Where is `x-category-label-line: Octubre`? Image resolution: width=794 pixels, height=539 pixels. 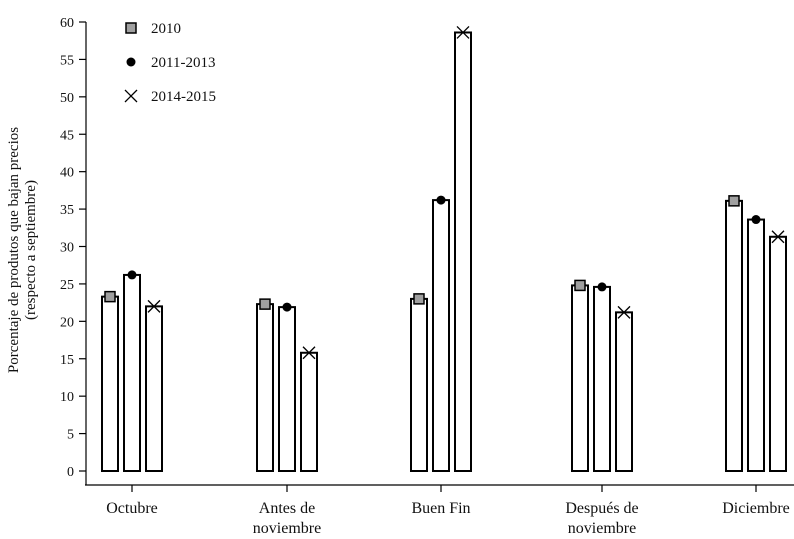 x-category-label-line: Octubre is located at coordinates (132, 508).